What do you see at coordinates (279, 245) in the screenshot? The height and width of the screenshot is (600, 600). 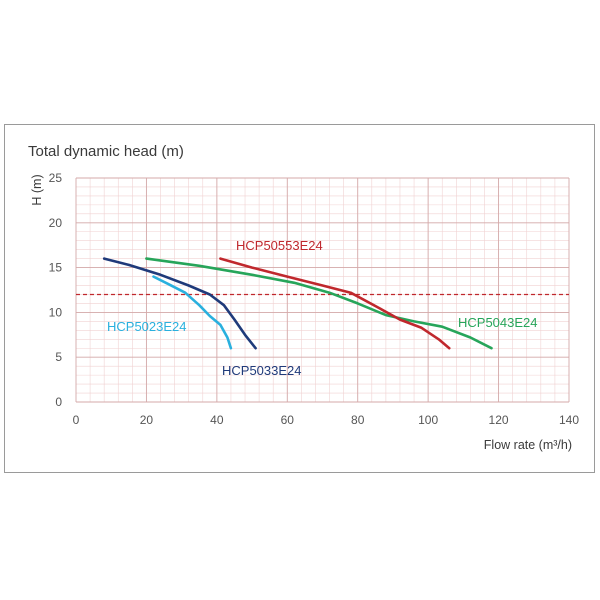 I see `series-label-hcp50553e24: HCP50553E24` at bounding box center [279, 245].